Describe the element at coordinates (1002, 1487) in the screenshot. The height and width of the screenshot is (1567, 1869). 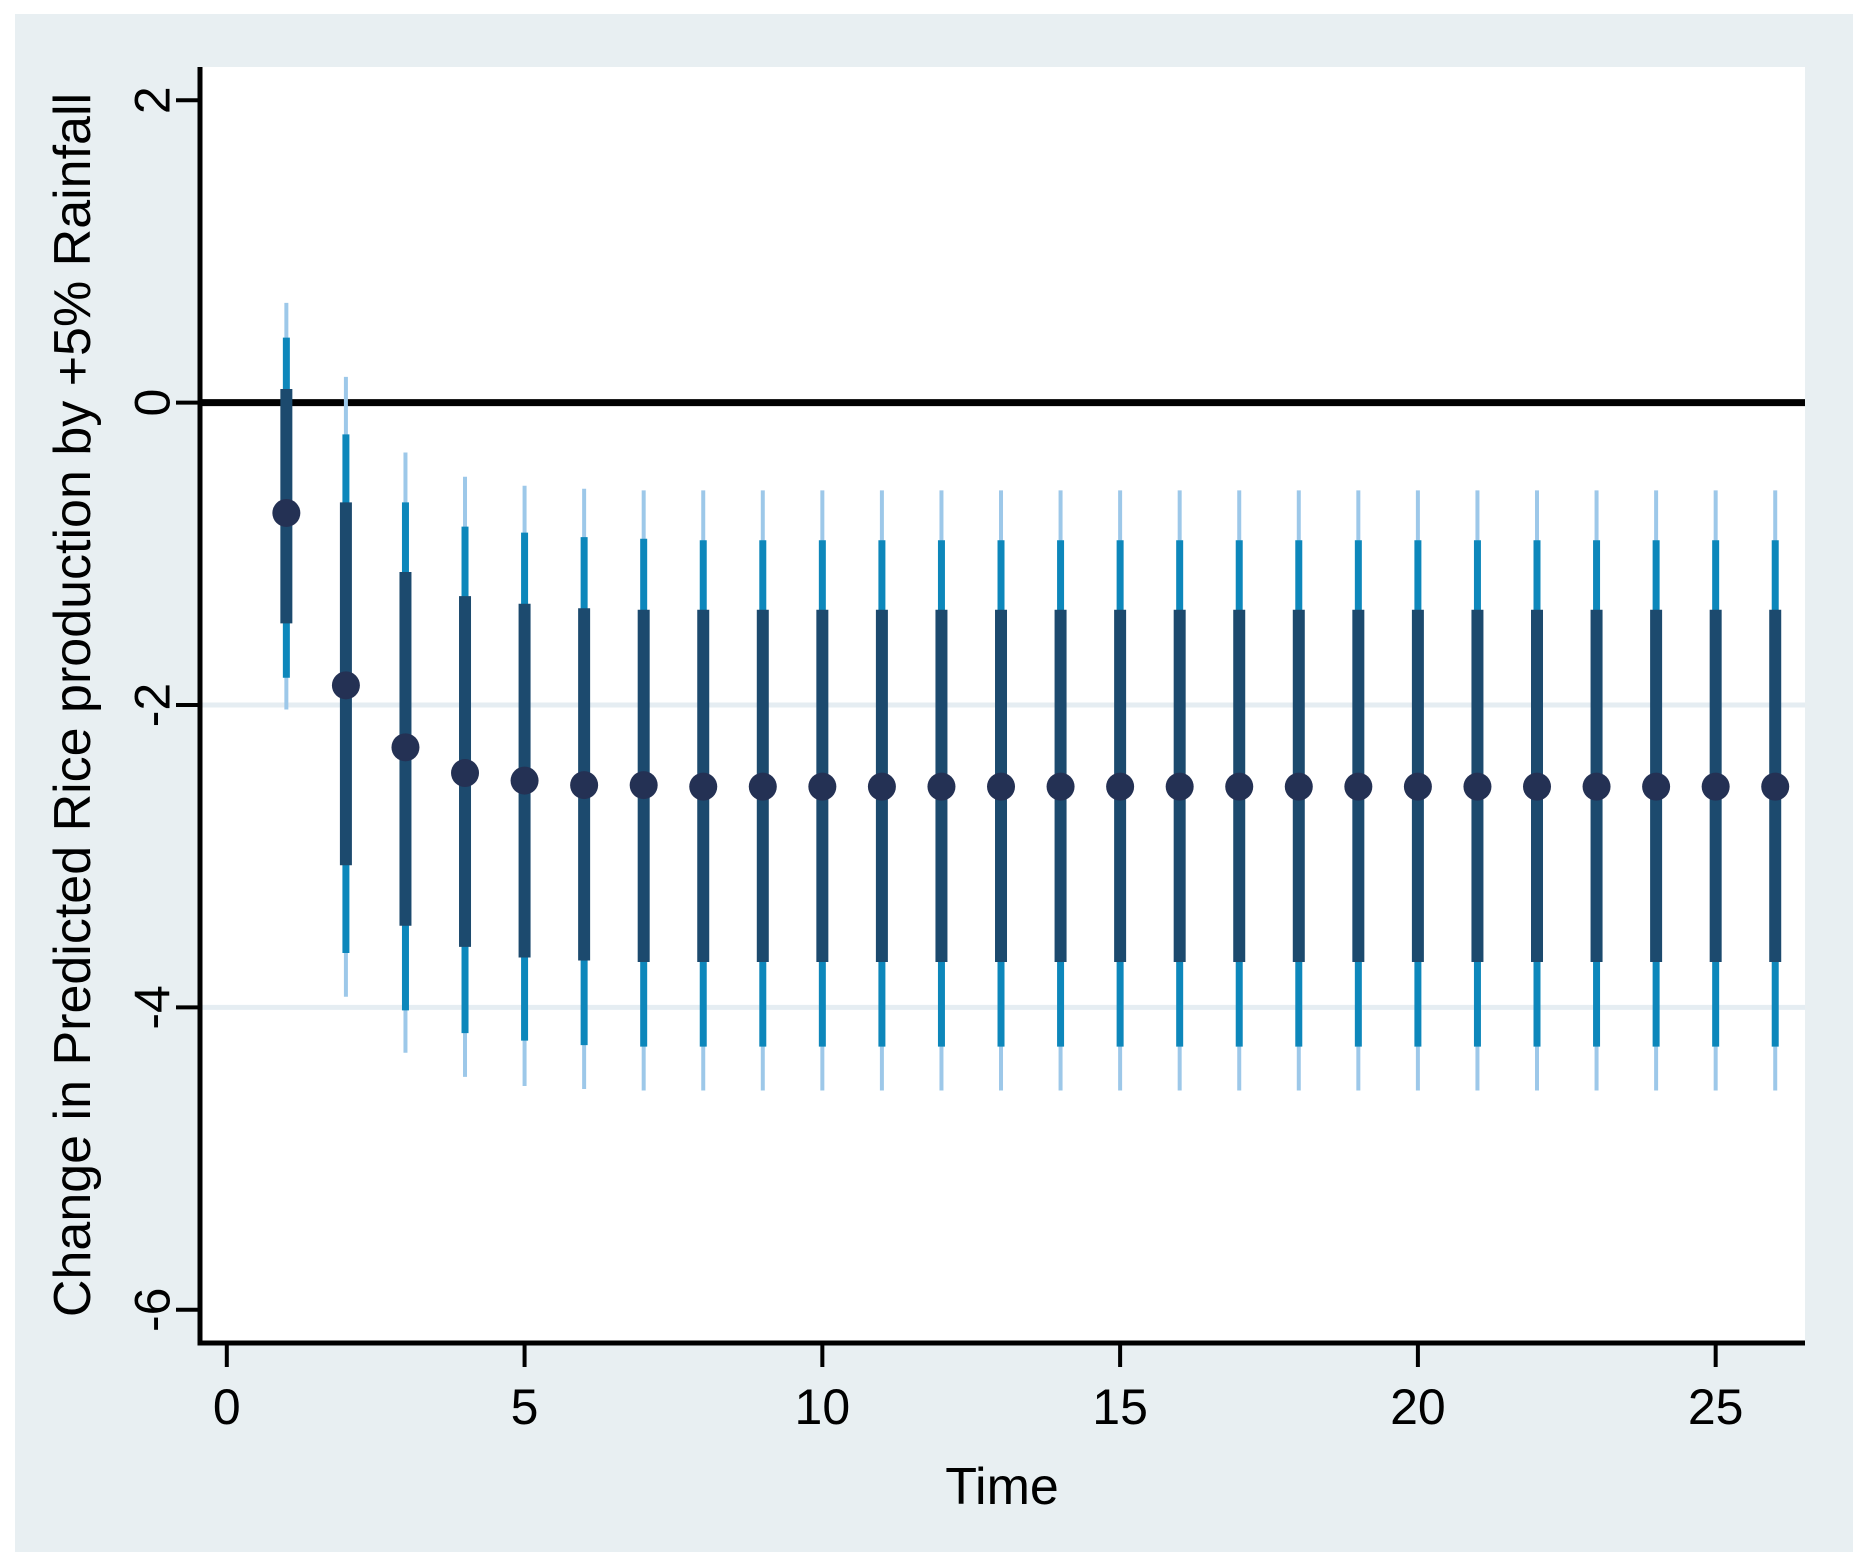
I see `x-axis-title: Time` at that location.